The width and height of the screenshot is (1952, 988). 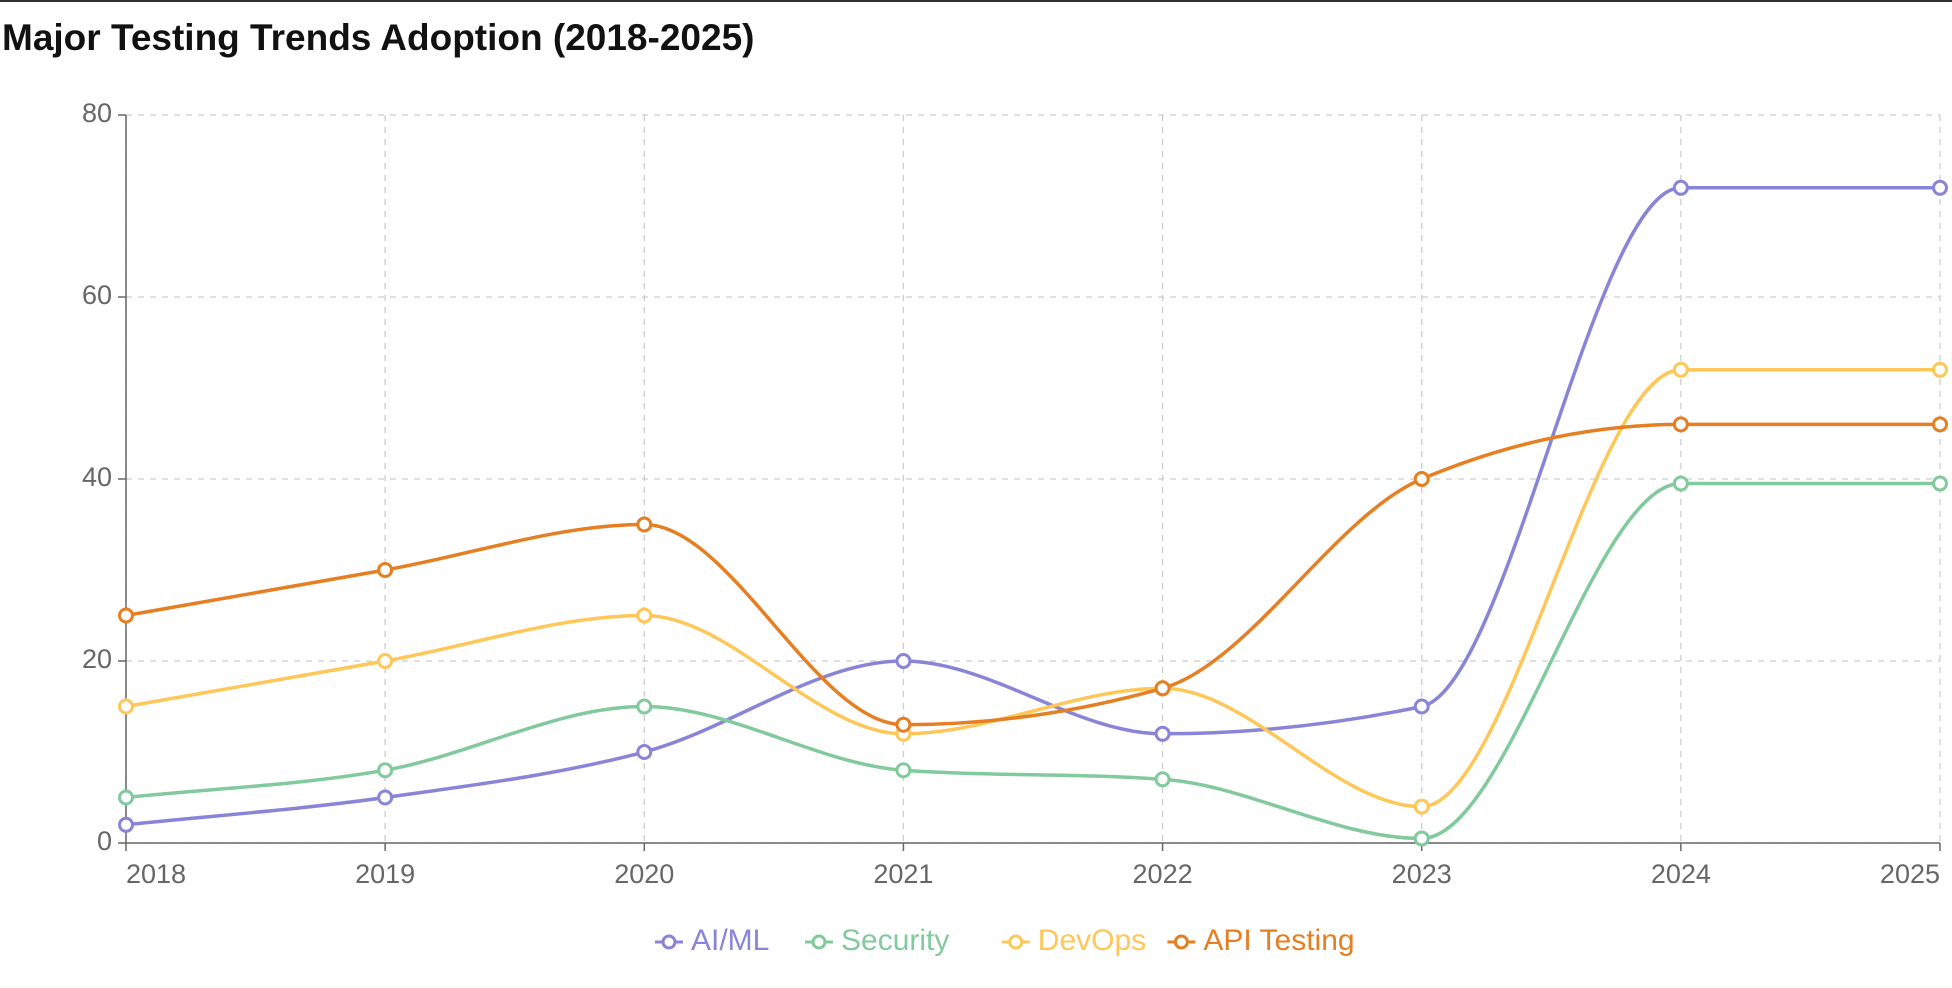 I want to click on legend-label: Security, so click(x=895, y=940).